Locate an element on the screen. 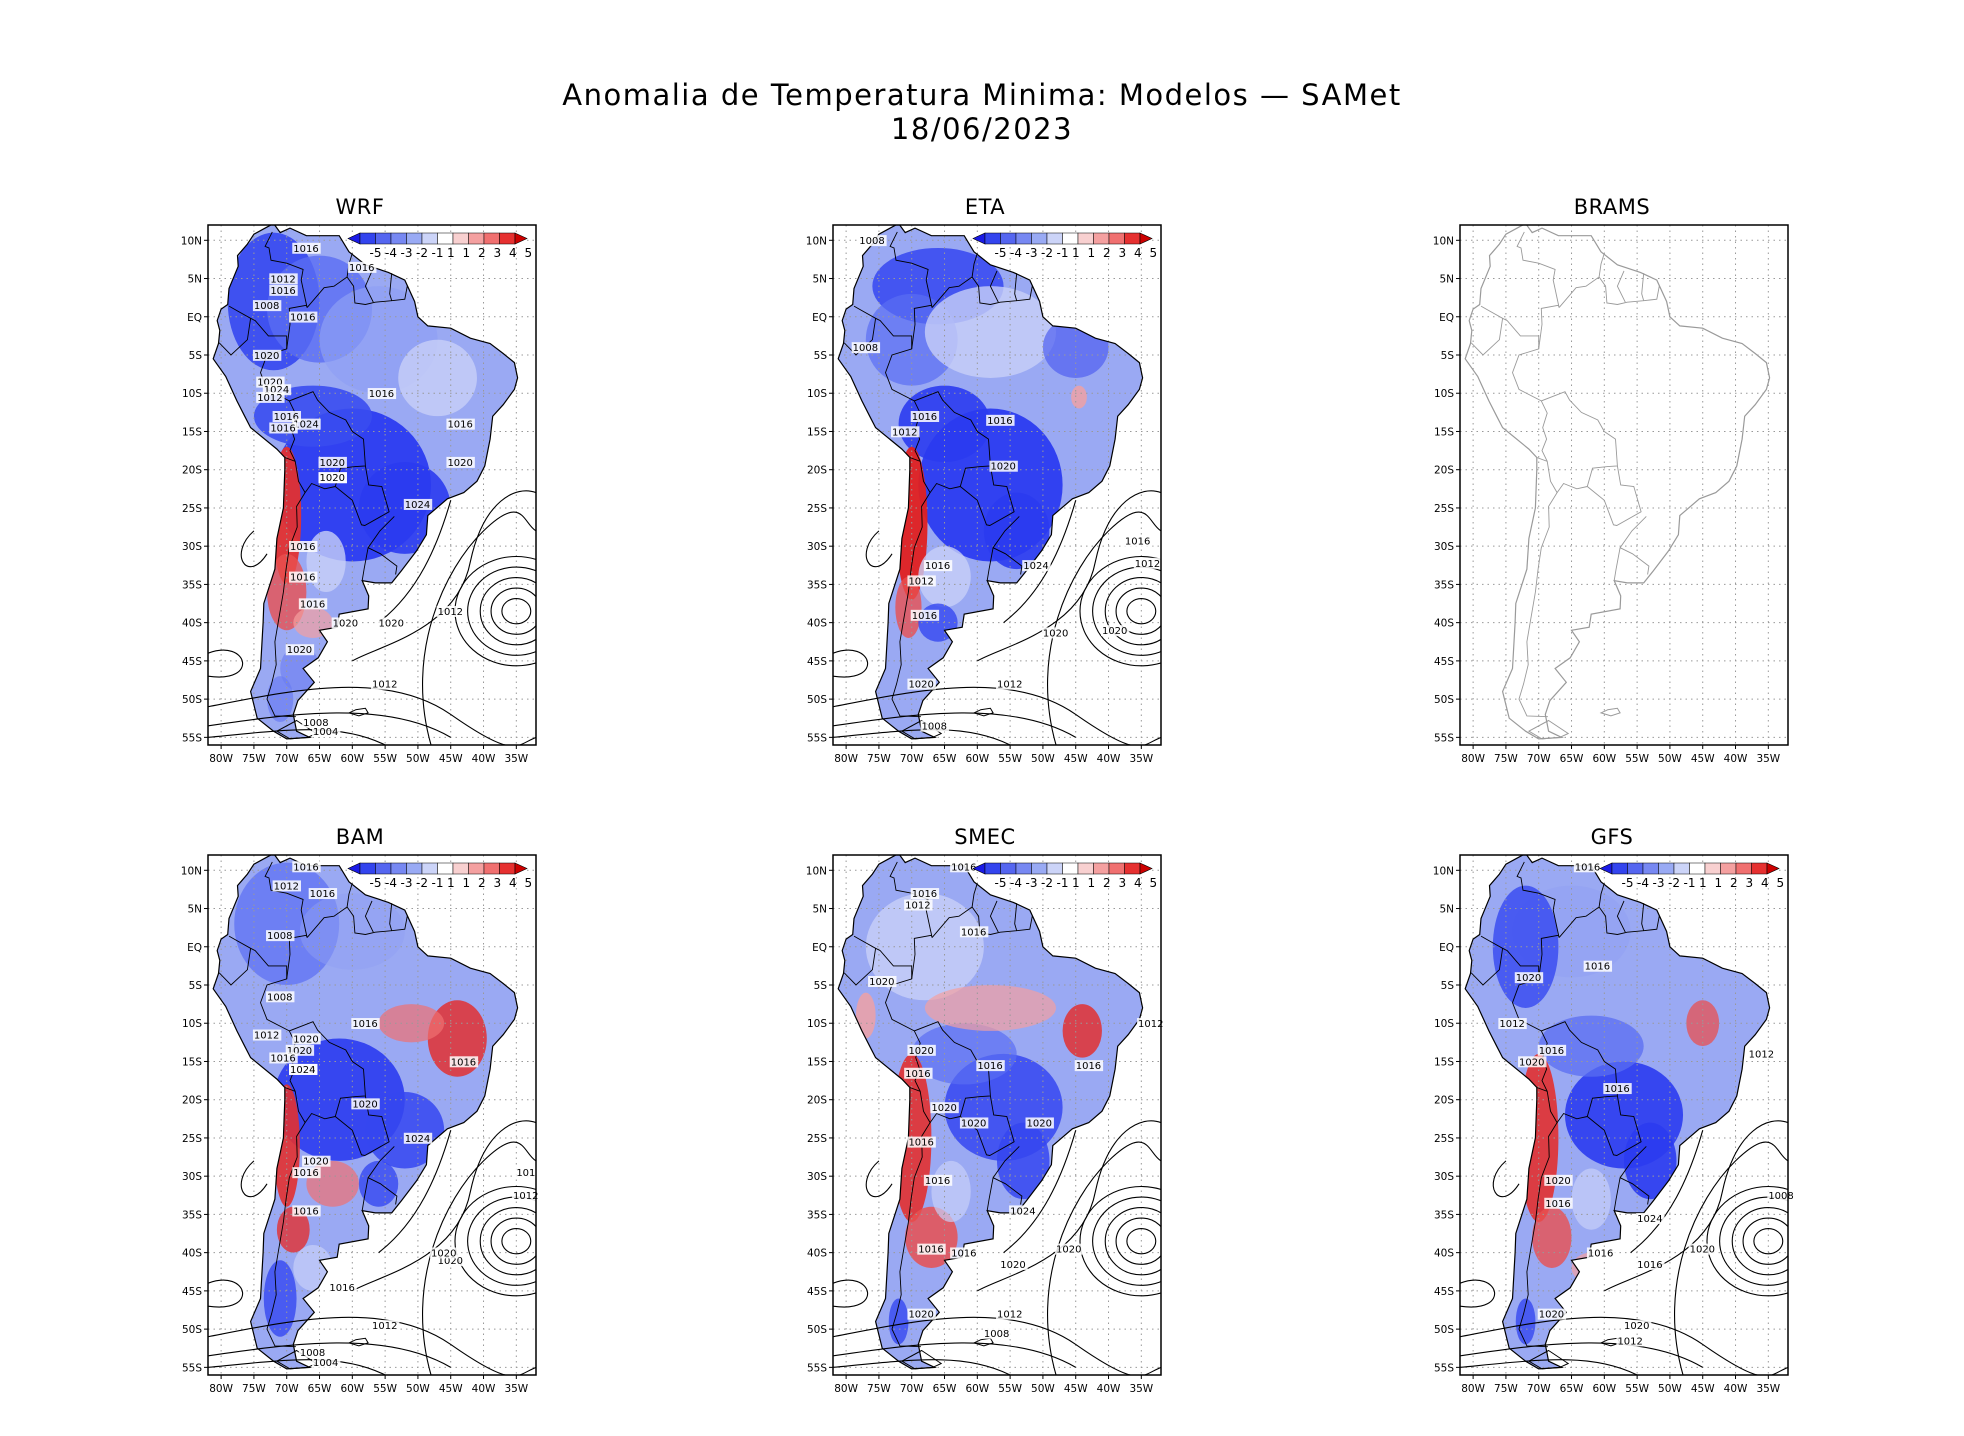 This screenshot has width=1964, height=1436. colorbar: -5 -4 -3 -2 -1 1 1 2 3 4 5 is located at coordinates (439, 246).